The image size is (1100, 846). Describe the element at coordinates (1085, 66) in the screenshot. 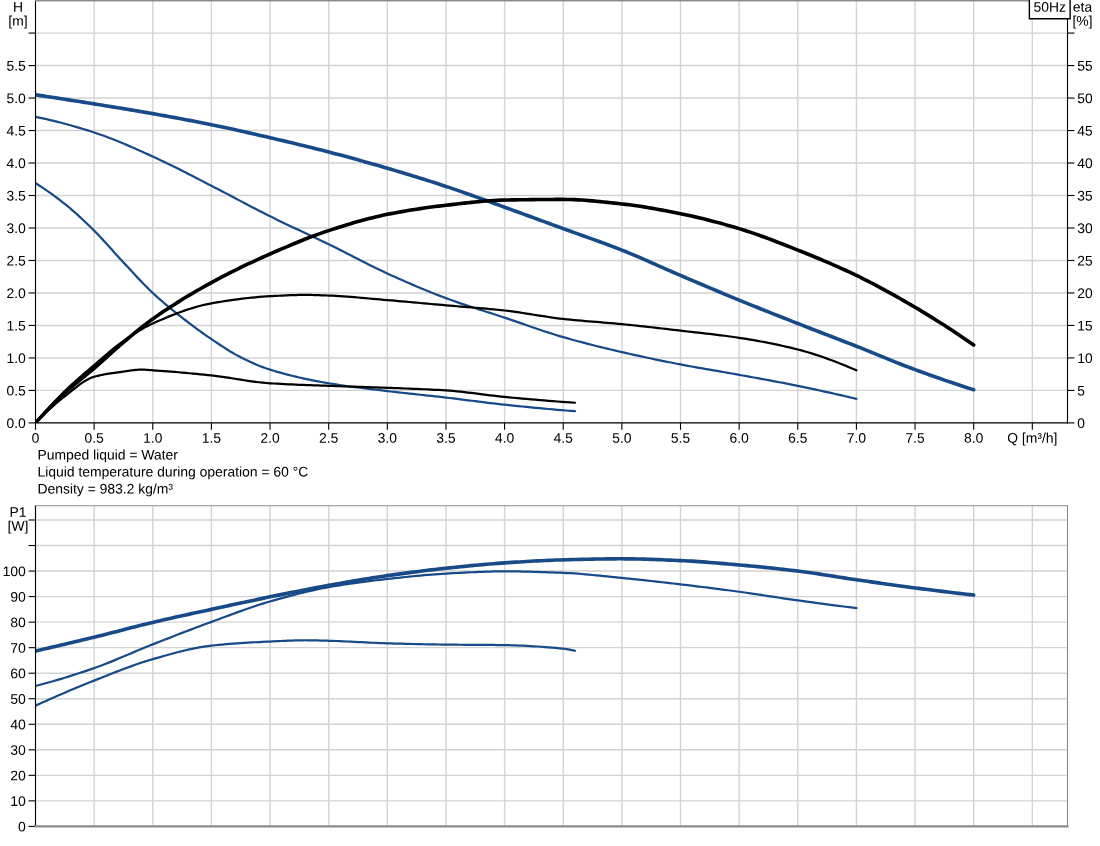

I see `y2-tick-label: 55` at that location.